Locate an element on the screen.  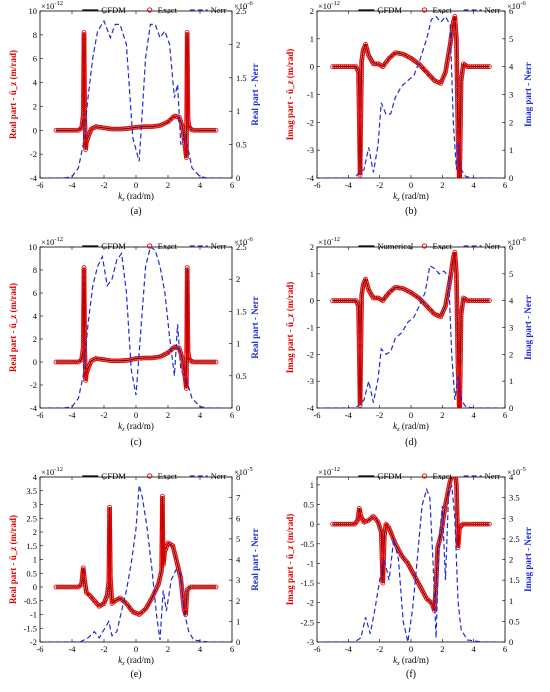
y-left-tick-label: 4 is located at coordinates (35, 477).